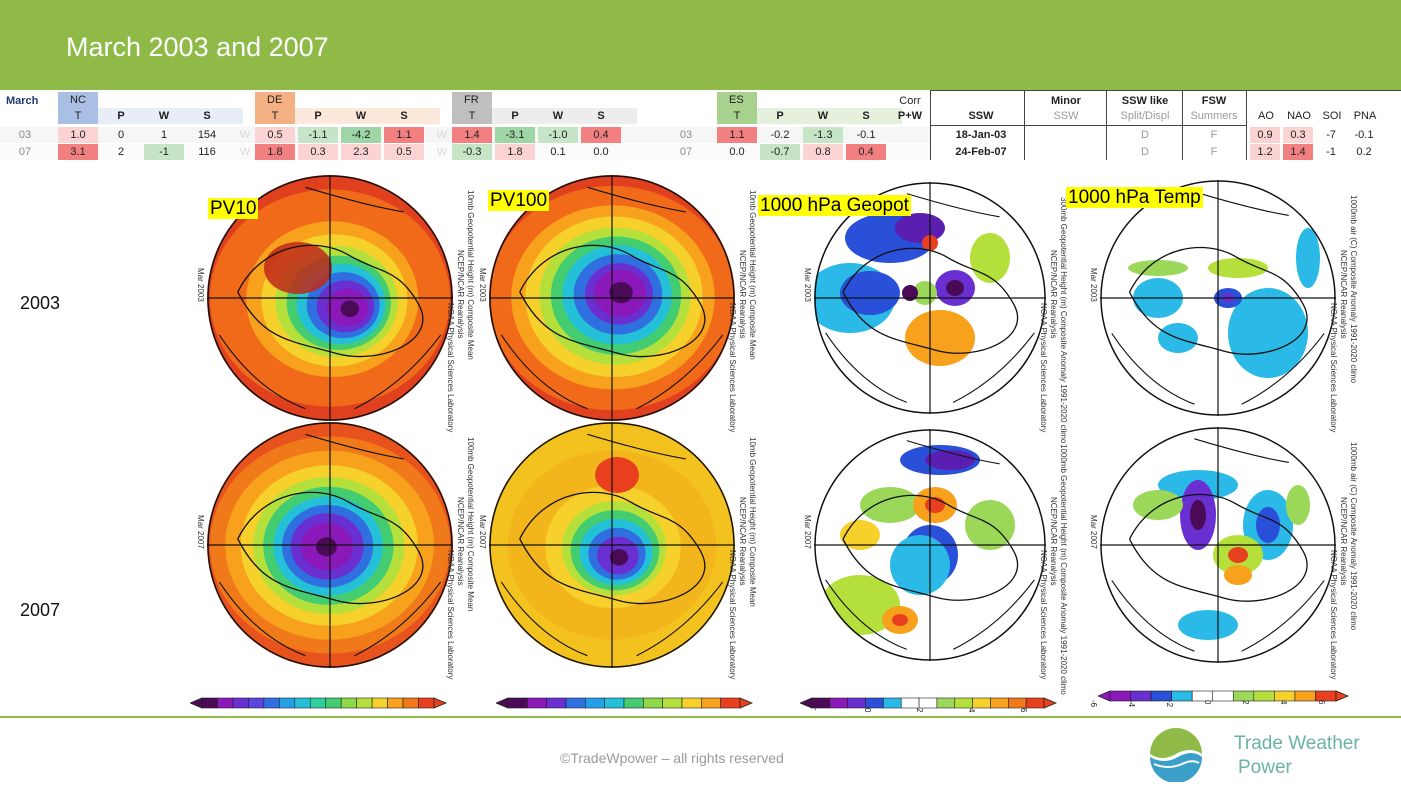  I want to click on fr-value: 1.4, so click(472, 135).